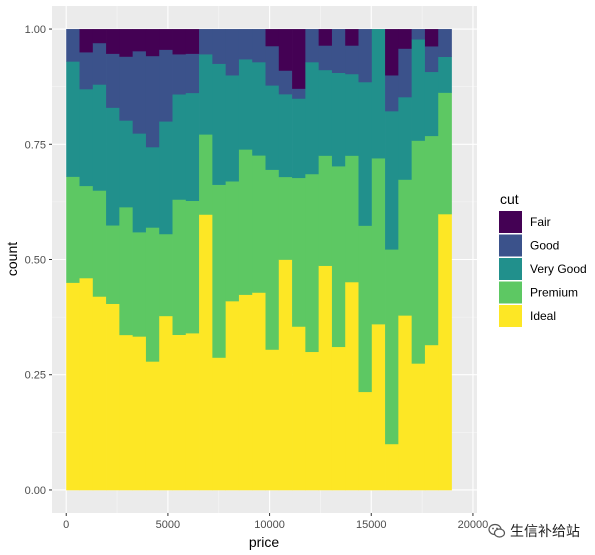  What do you see at coordinates (558, 269) in the screenshot?
I see `legend-label-very-good: Very Good` at bounding box center [558, 269].